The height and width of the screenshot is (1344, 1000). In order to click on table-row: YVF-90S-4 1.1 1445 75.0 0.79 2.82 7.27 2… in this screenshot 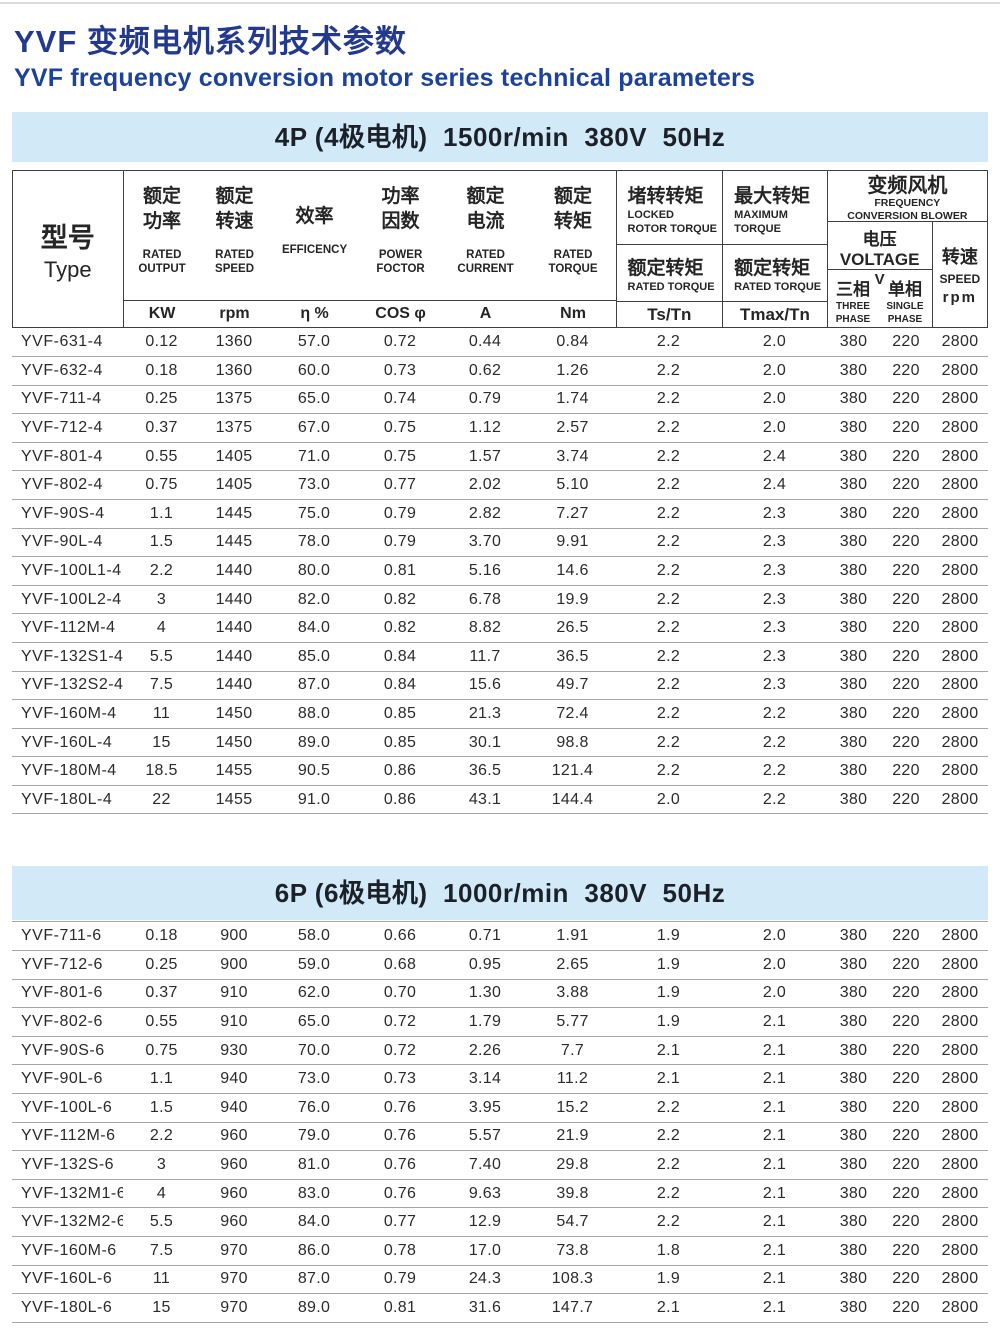, I will do `click(500, 514)`.